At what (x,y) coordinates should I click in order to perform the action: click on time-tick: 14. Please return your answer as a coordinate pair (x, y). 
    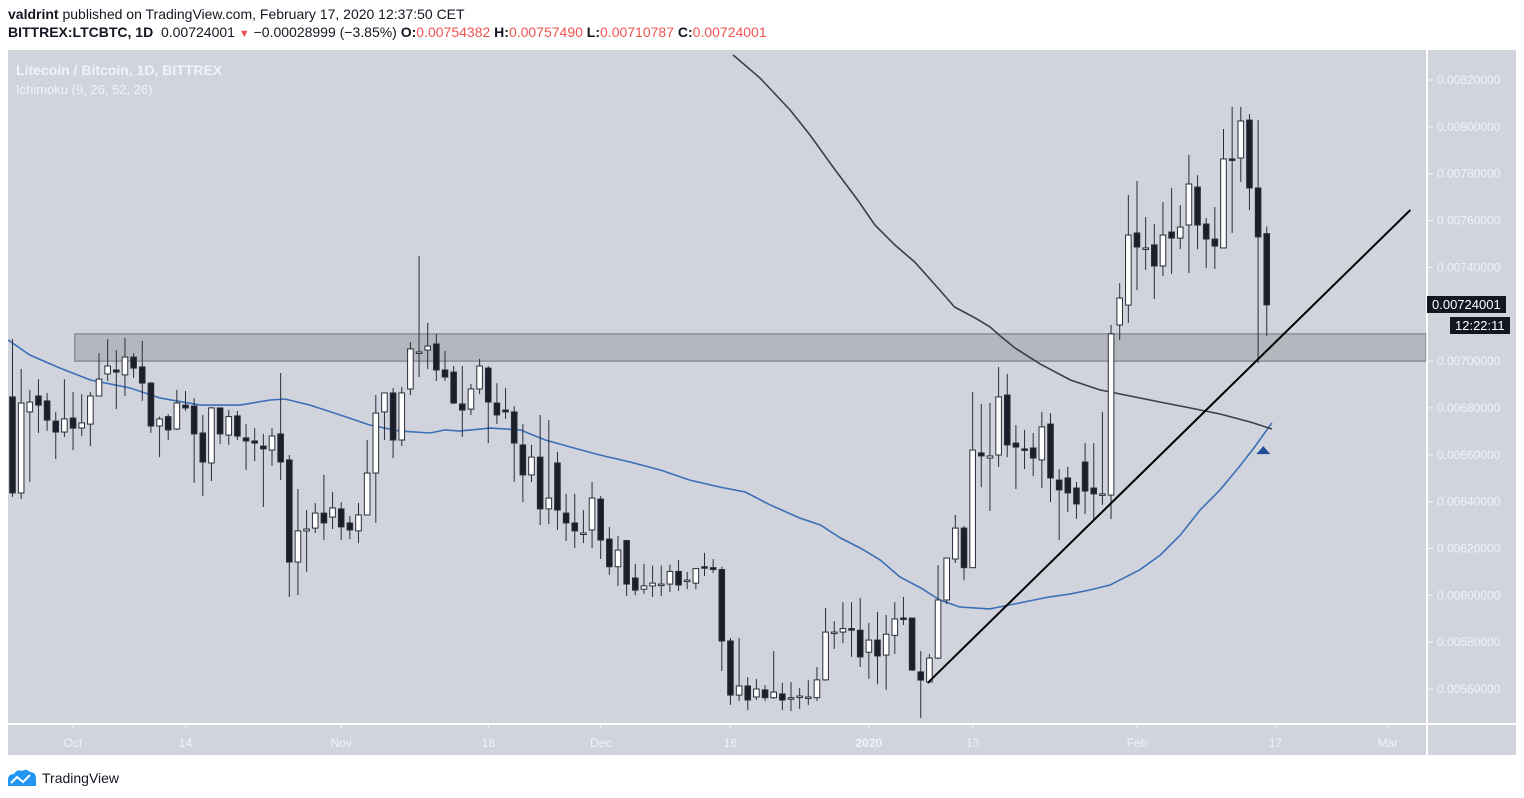
    Looking at the image, I should click on (186, 743).